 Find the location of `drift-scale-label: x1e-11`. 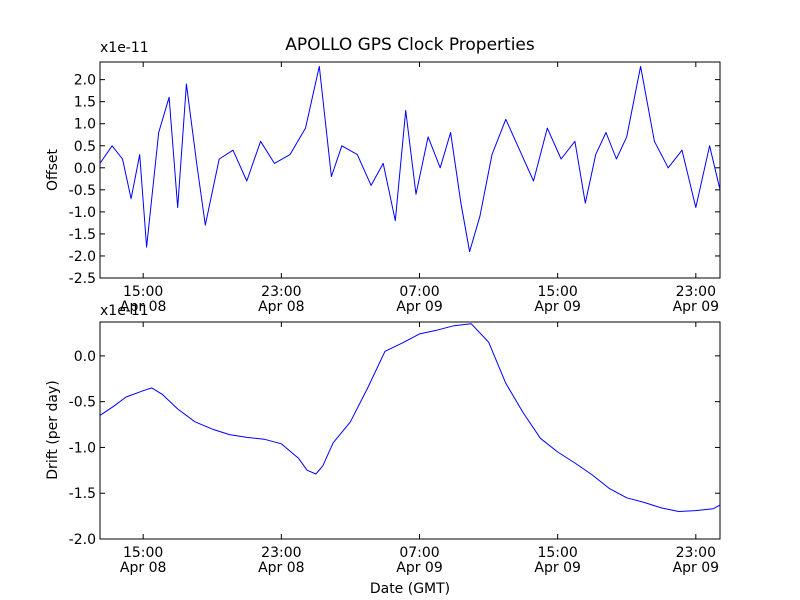

drift-scale-label: x1e-11 is located at coordinates (124, 311).